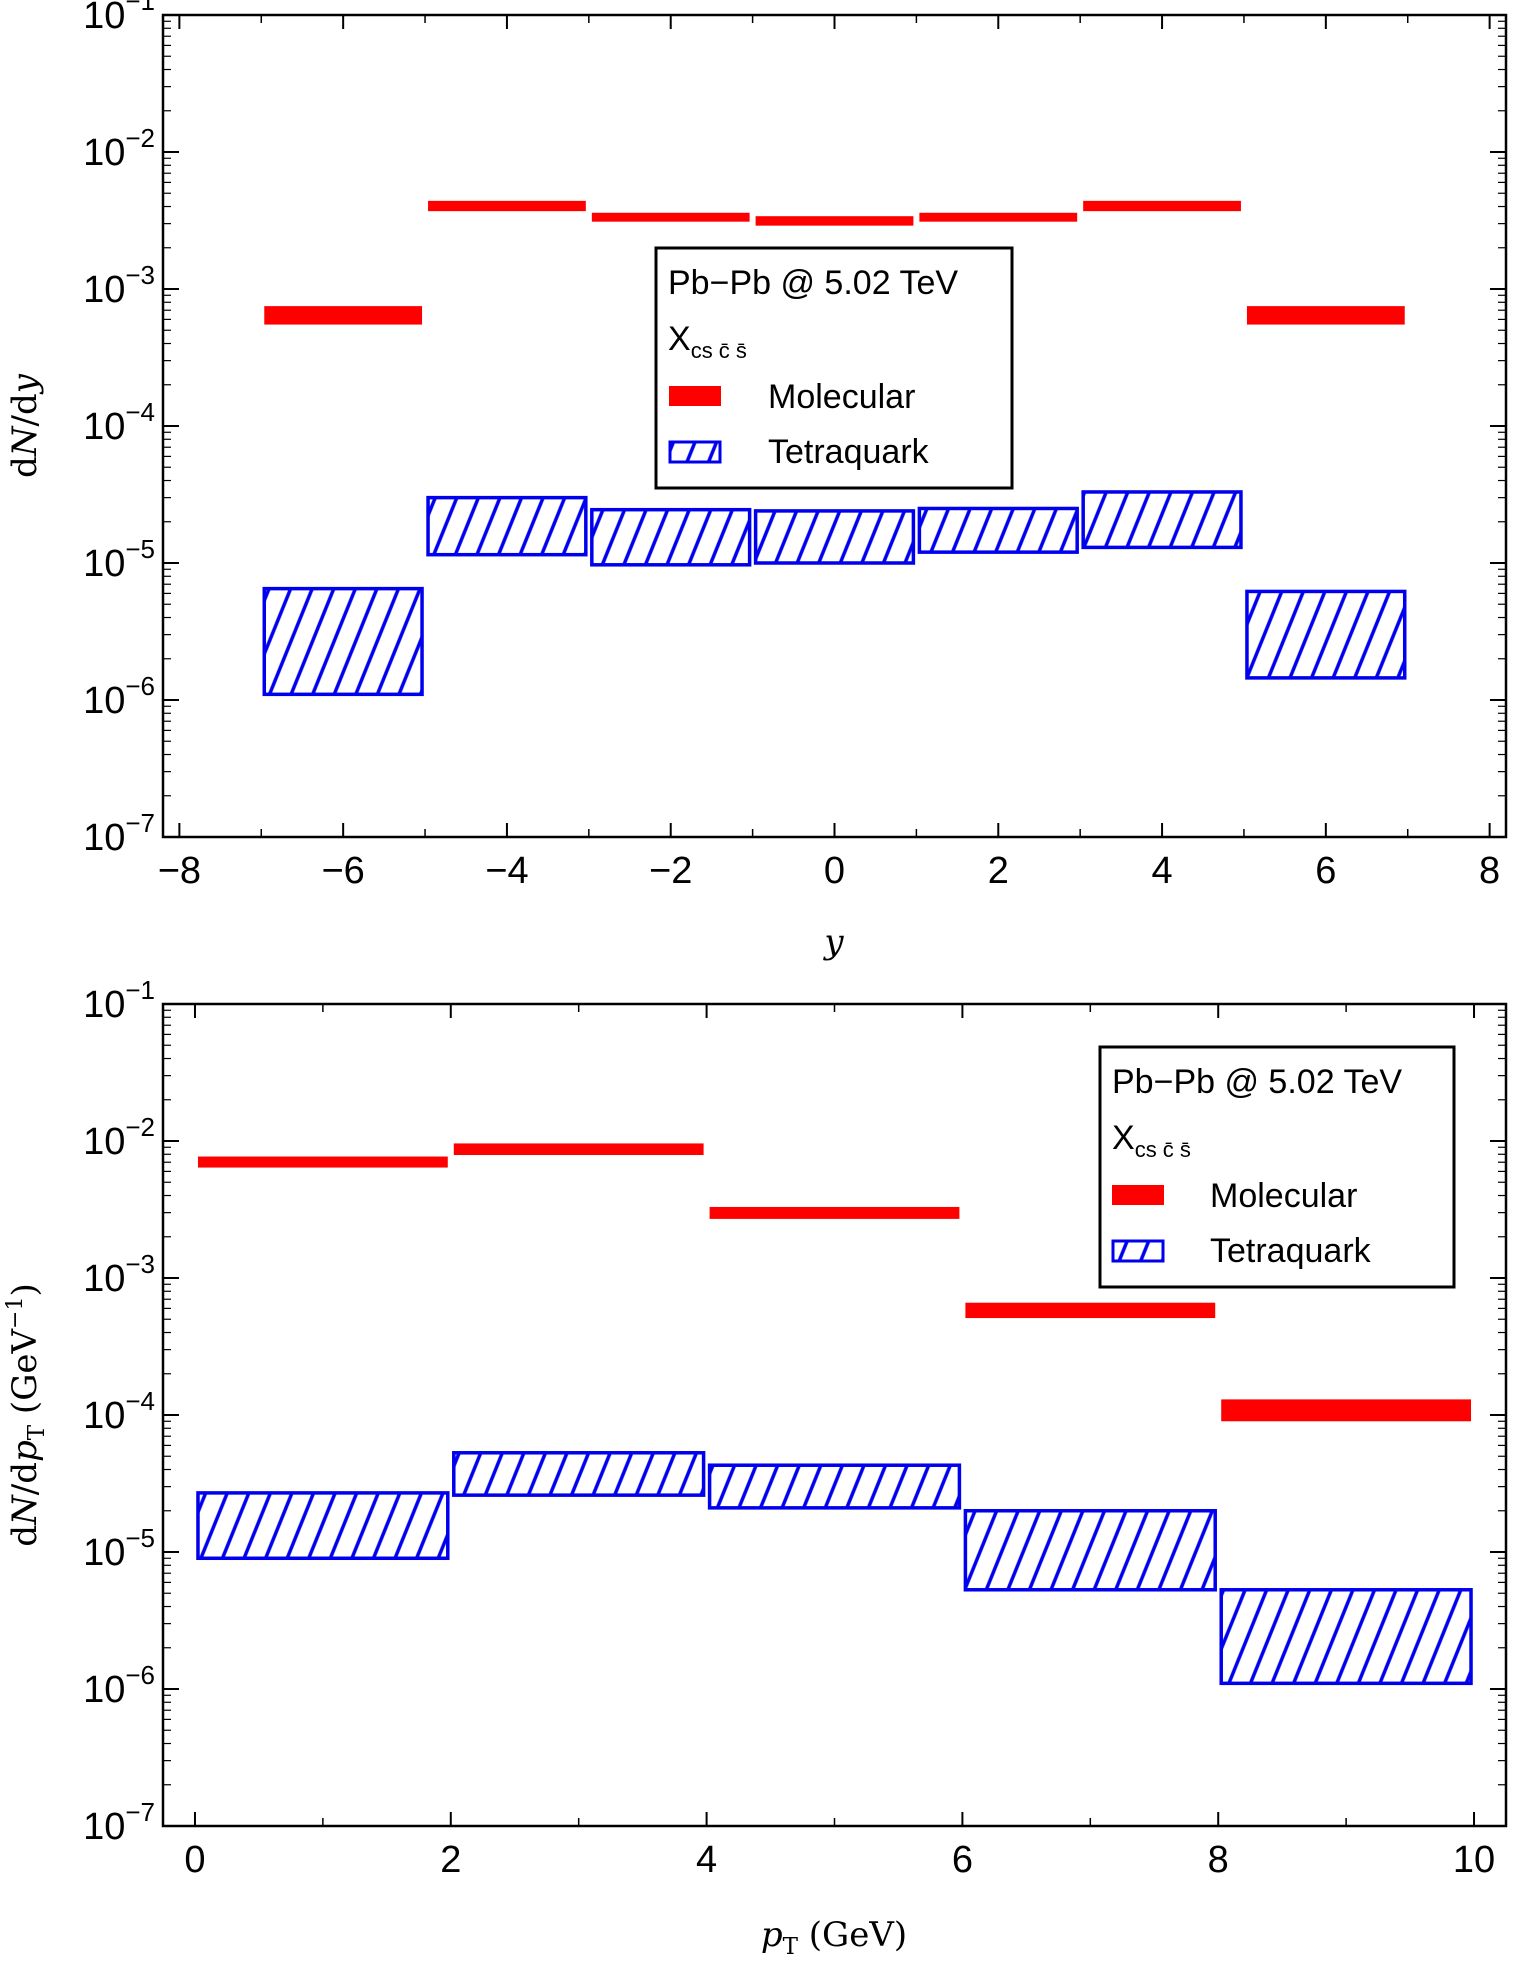 The height and width of the screenshot is (1975, 1519). Describe the element at coordinates (25, 425) in the screenshot. I see `rapidity-y-axis-title: dN/dy` at that location.